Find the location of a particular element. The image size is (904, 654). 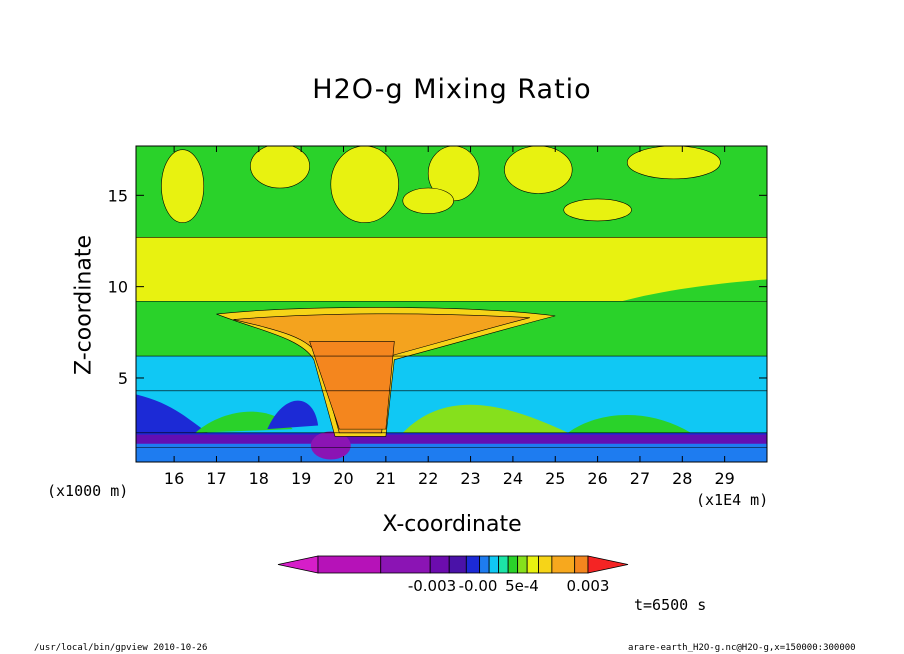

x-tick-label-16: 16 is located at coordinates (174, 478).